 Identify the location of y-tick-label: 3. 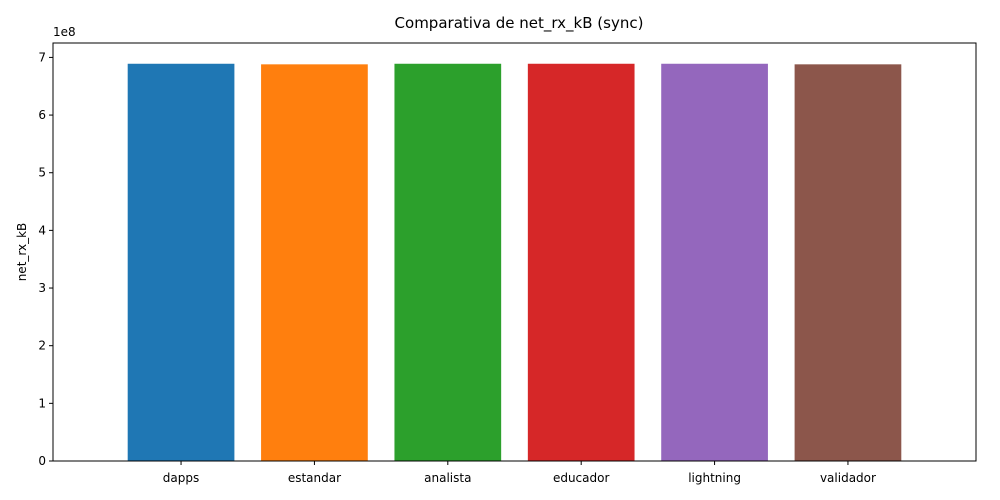
(42, 288).